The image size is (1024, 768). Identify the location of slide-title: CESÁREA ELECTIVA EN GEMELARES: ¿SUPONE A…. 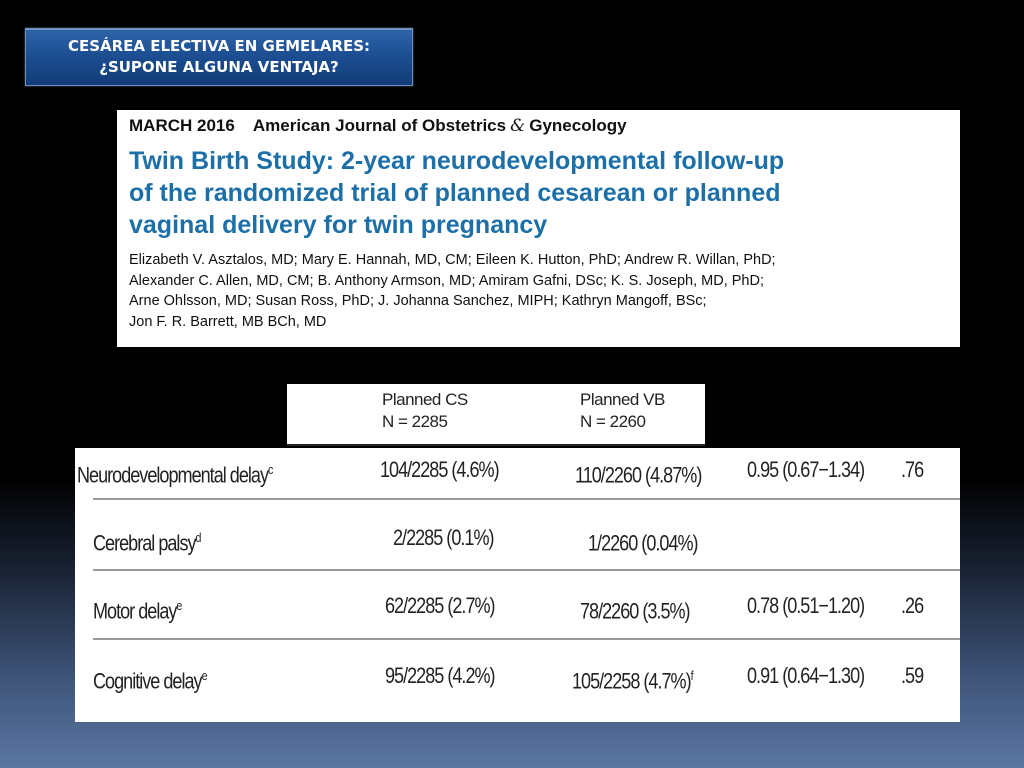
(219, 57).